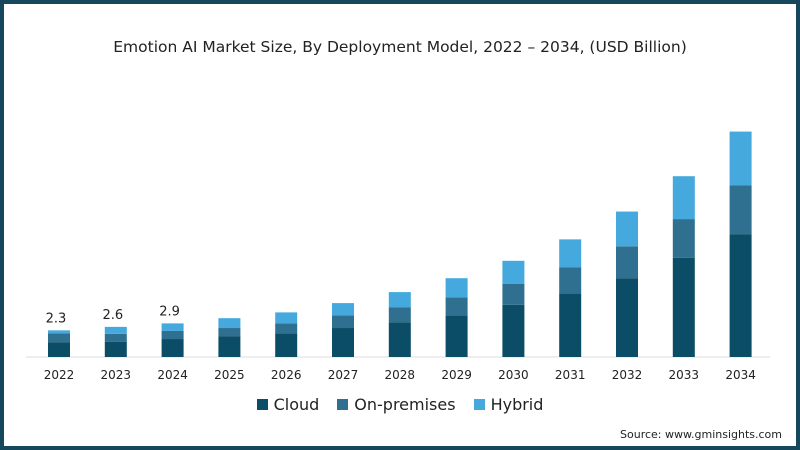 The image size is (800, 450). Describe the element at coordinates (115, 330) in the screenshot. I see `bar-hybrid-2023` at that location.